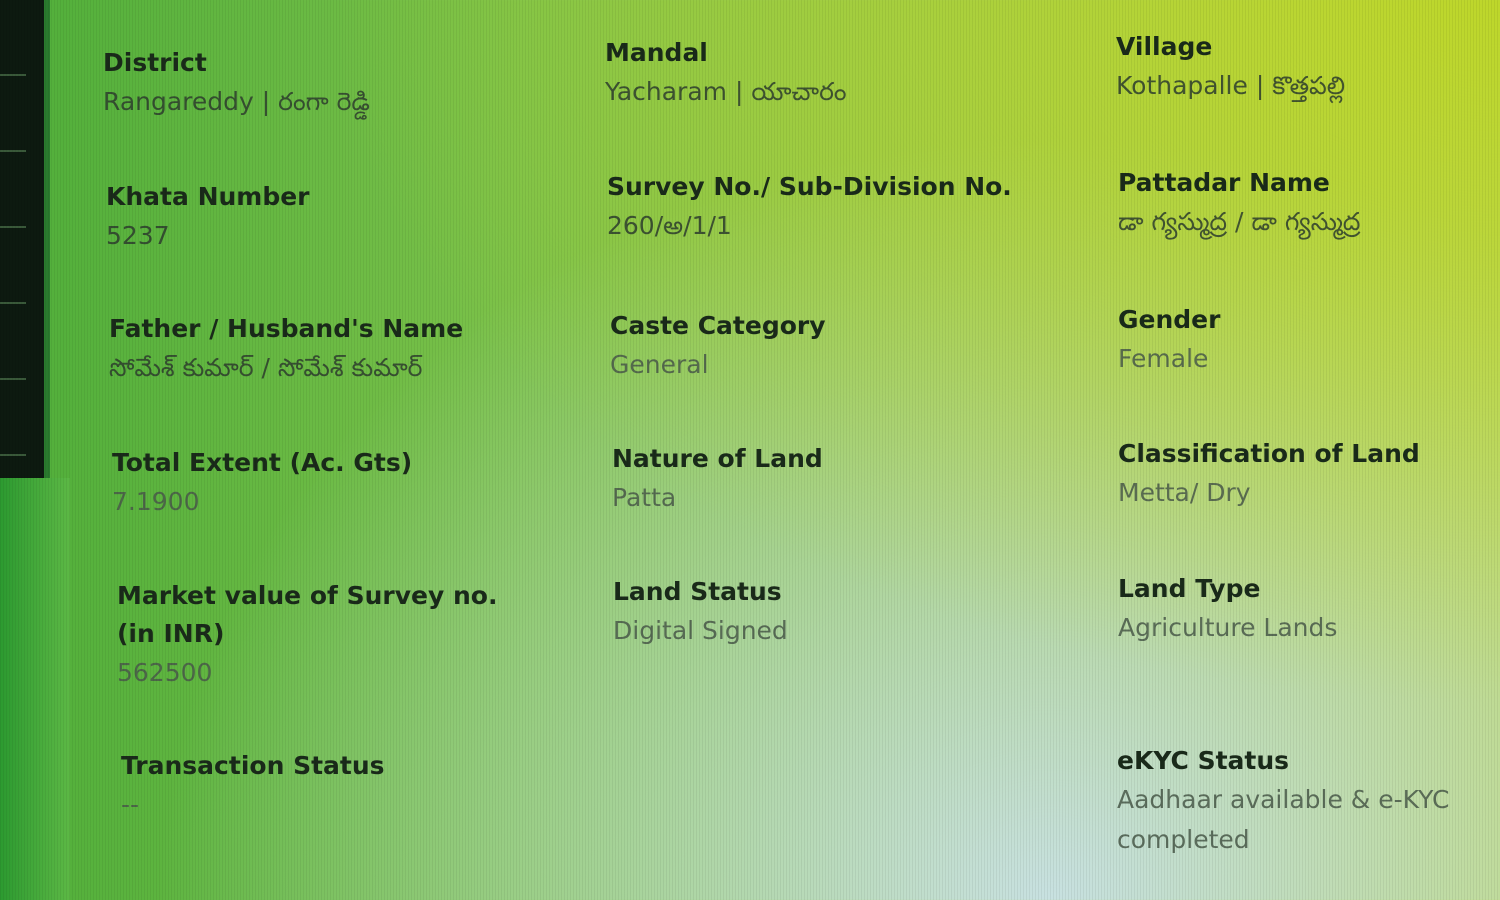 This screenshot has width=1500, height=900. Describe the element at coordinates (1231, 85) in the screenshot. I see `field-value: Kothapalle | కొత్తపల్లి` at that location.